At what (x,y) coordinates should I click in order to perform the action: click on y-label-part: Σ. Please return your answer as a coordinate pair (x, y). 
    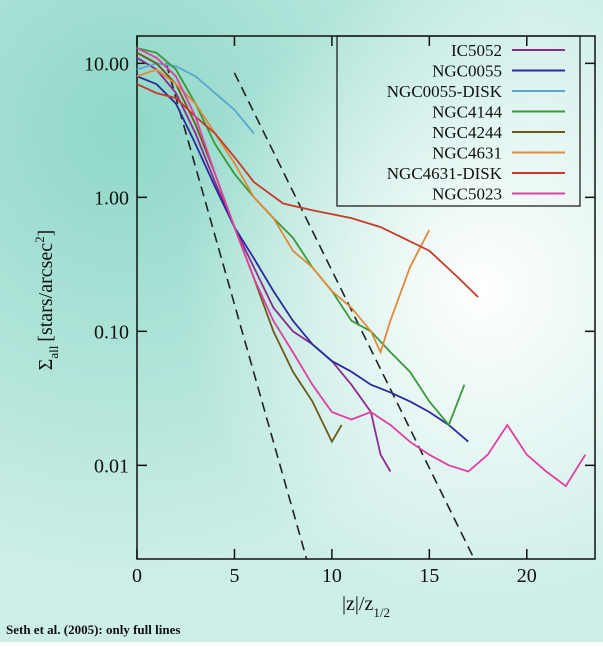
    Looking at the image, I should click on (46, 365).